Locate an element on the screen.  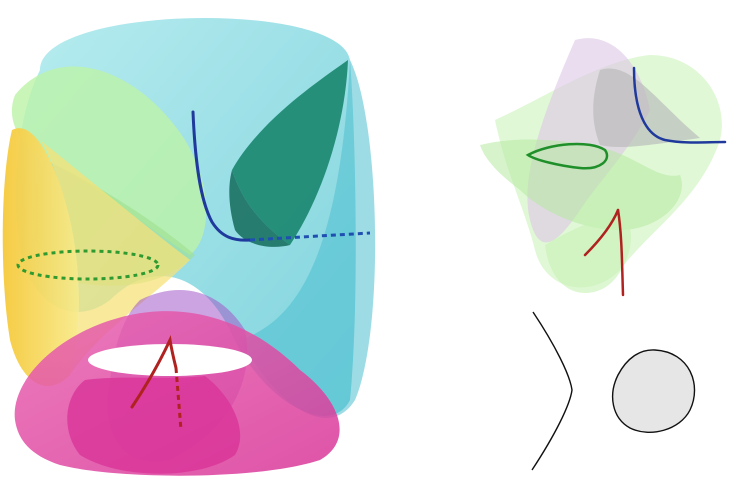
right-red-curve-right is located at coordinates (620, 252).